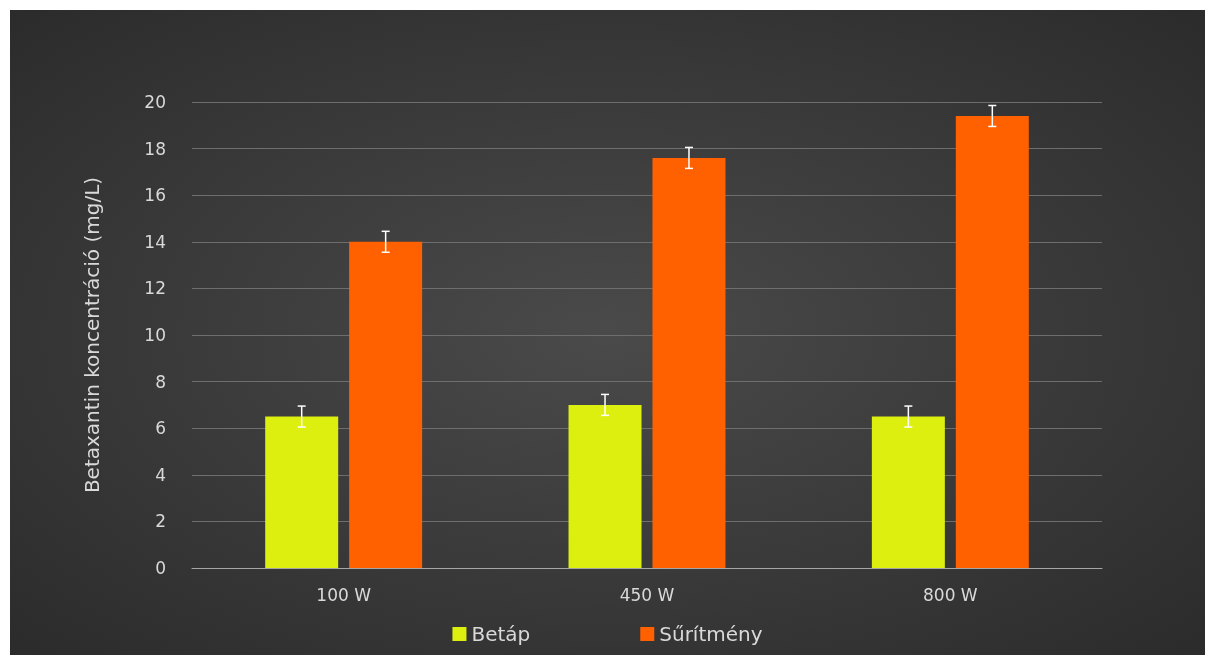 The image size is (1208, 660). Describe the element at coordinates (950, 594) in the screenshot. I see `x-tick-label: 800 W` at that location.